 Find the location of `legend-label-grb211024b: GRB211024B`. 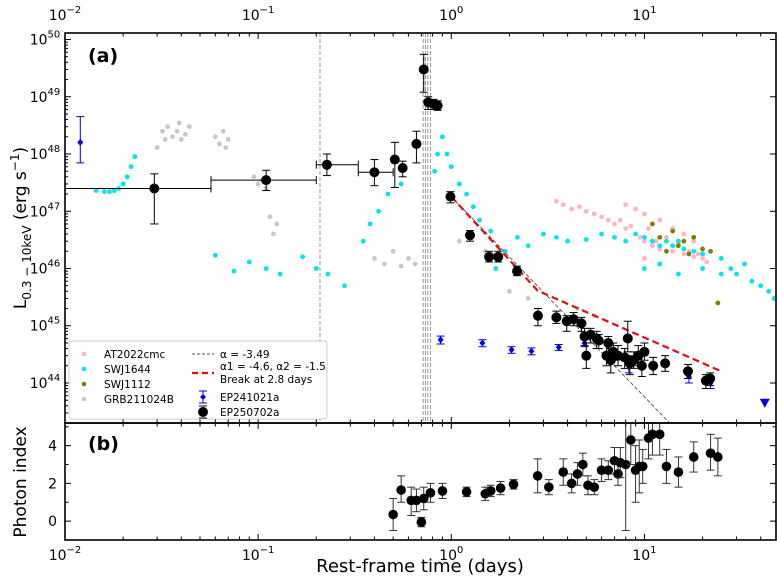

legend-label-grb211024b: GRB211024B is located at coordinates (139, 400).